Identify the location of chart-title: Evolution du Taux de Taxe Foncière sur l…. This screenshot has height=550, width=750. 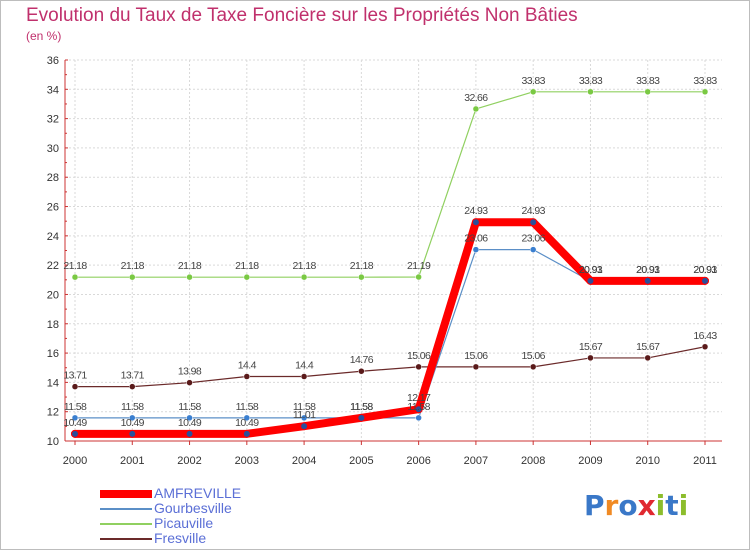
(302, 15).